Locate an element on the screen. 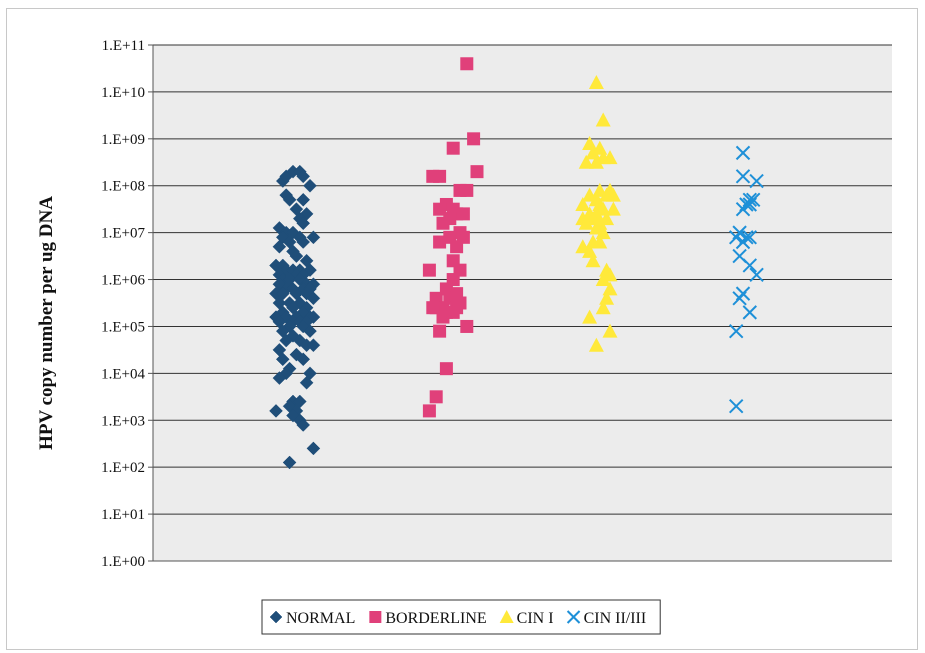 The width and height of the screenshot is (925, 653). legend: NORMAL BORDERLINE CIN I CIN II/III is located at coordinates (461, 617).